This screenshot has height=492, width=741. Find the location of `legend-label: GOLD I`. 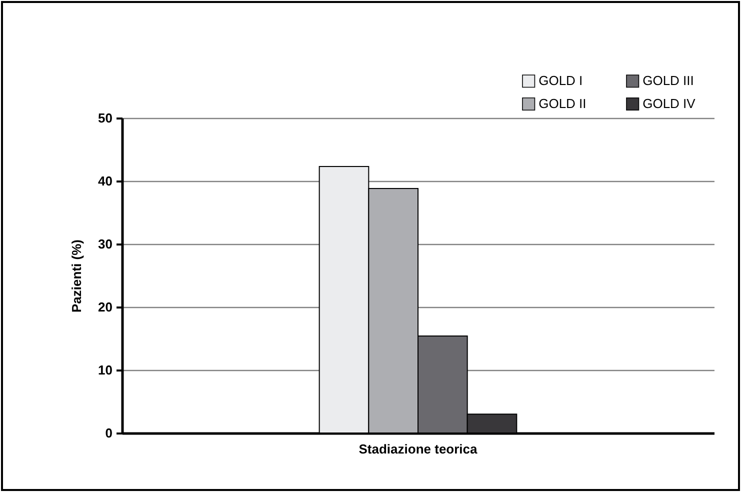

legend-label: GOLD I is located at coordinates (560, 80).